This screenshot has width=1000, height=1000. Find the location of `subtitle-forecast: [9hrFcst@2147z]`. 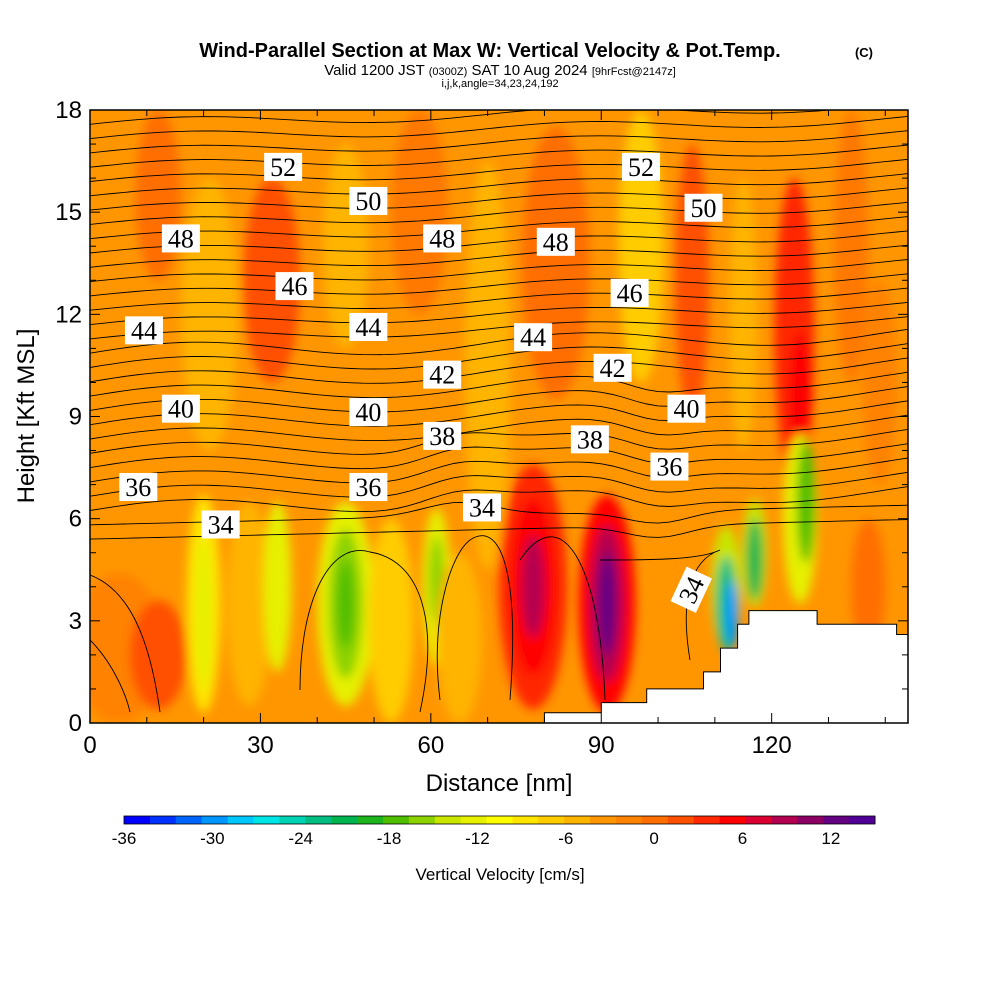

subtitle-forecast: [9hrFcst@2147z] is located at coordinates (634, 72).